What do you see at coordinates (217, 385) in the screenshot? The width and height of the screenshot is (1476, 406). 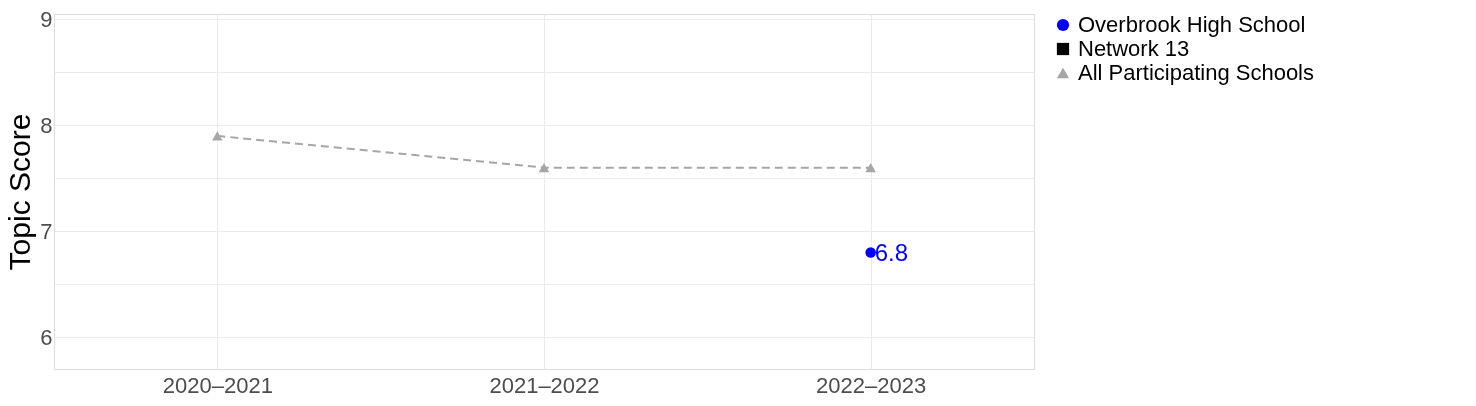 I see `x-tick-label: 2020–2021` at bounding box center [217, 385].